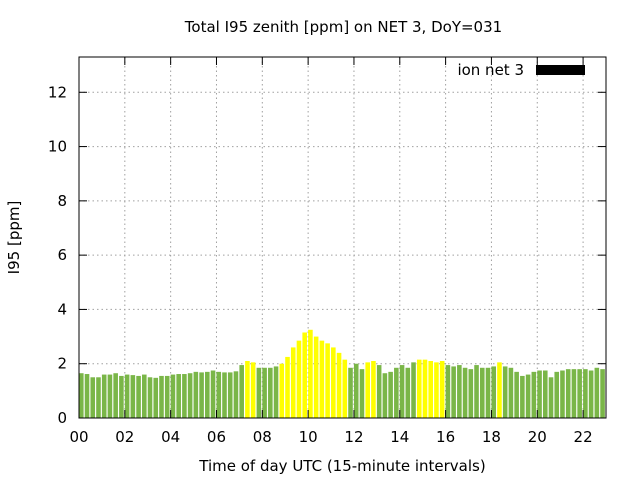  What do you see at coordinates (62, 255) in the screenshot?
I see `y-tick-label: 6` at bounding box center [62, 255].